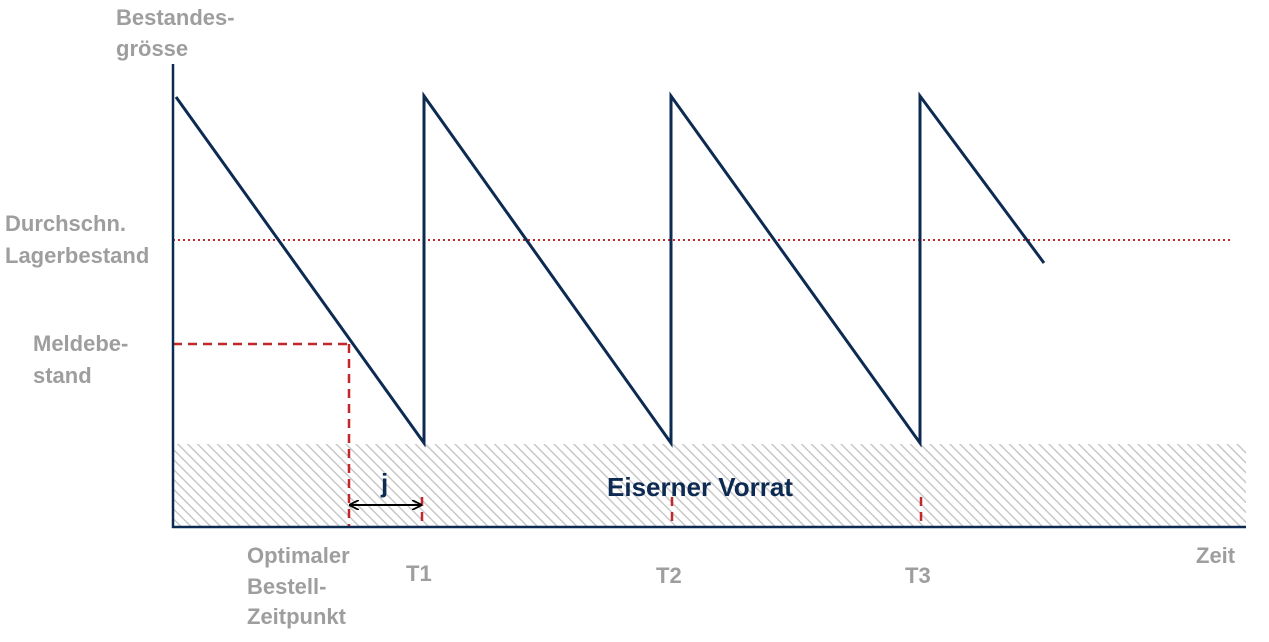 This screenshot has width=1269, height=642. I want to click on y-axis-label-line2: grösse, so click(152, 48).